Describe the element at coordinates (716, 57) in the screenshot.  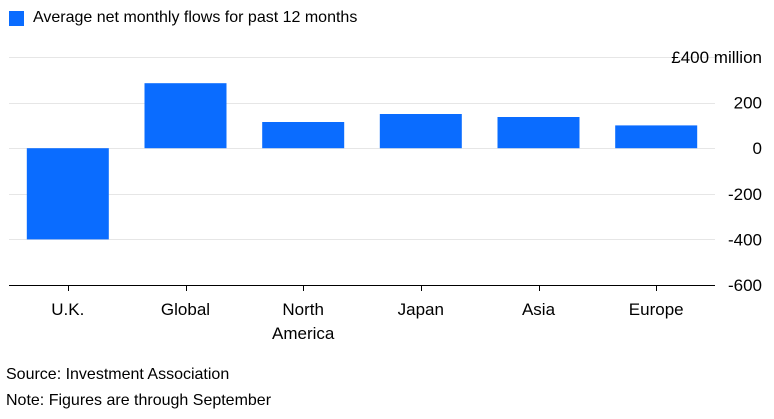
I see `y-axis-unit-label: £400 million` at that location.